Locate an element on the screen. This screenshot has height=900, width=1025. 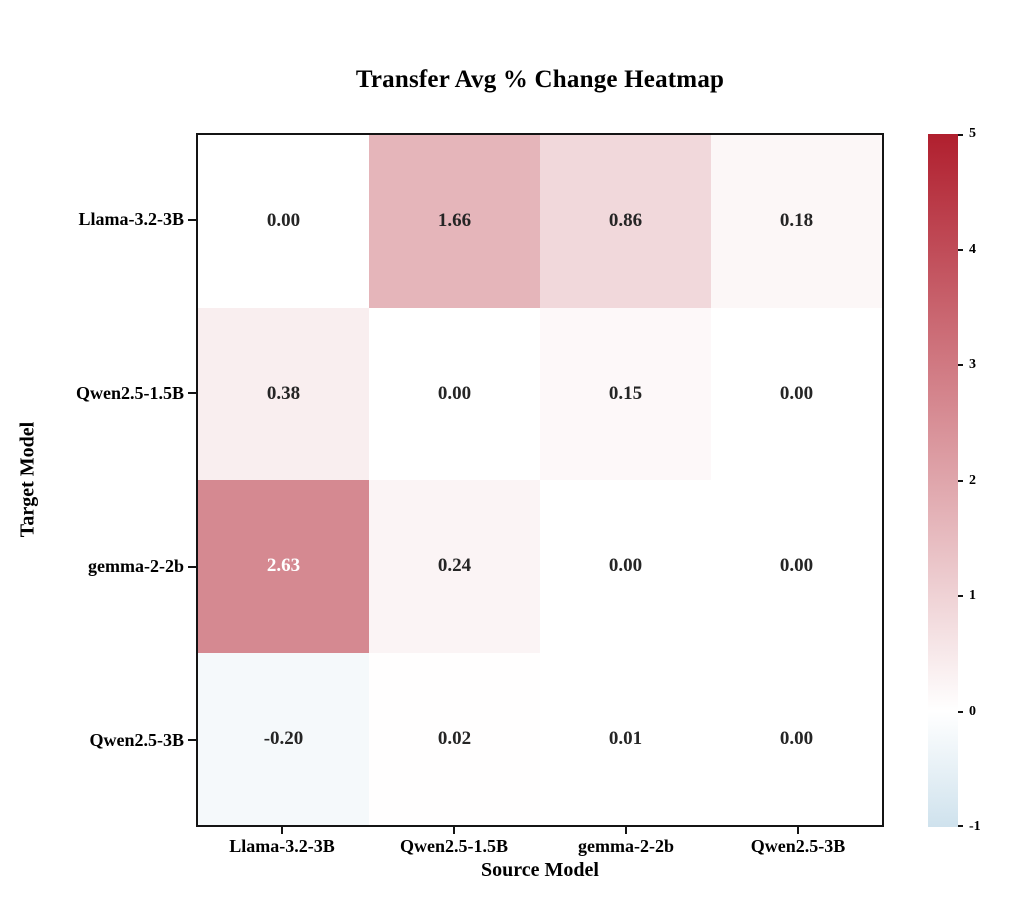
cell-value: 0.18 is located at coordinates (796, 221).